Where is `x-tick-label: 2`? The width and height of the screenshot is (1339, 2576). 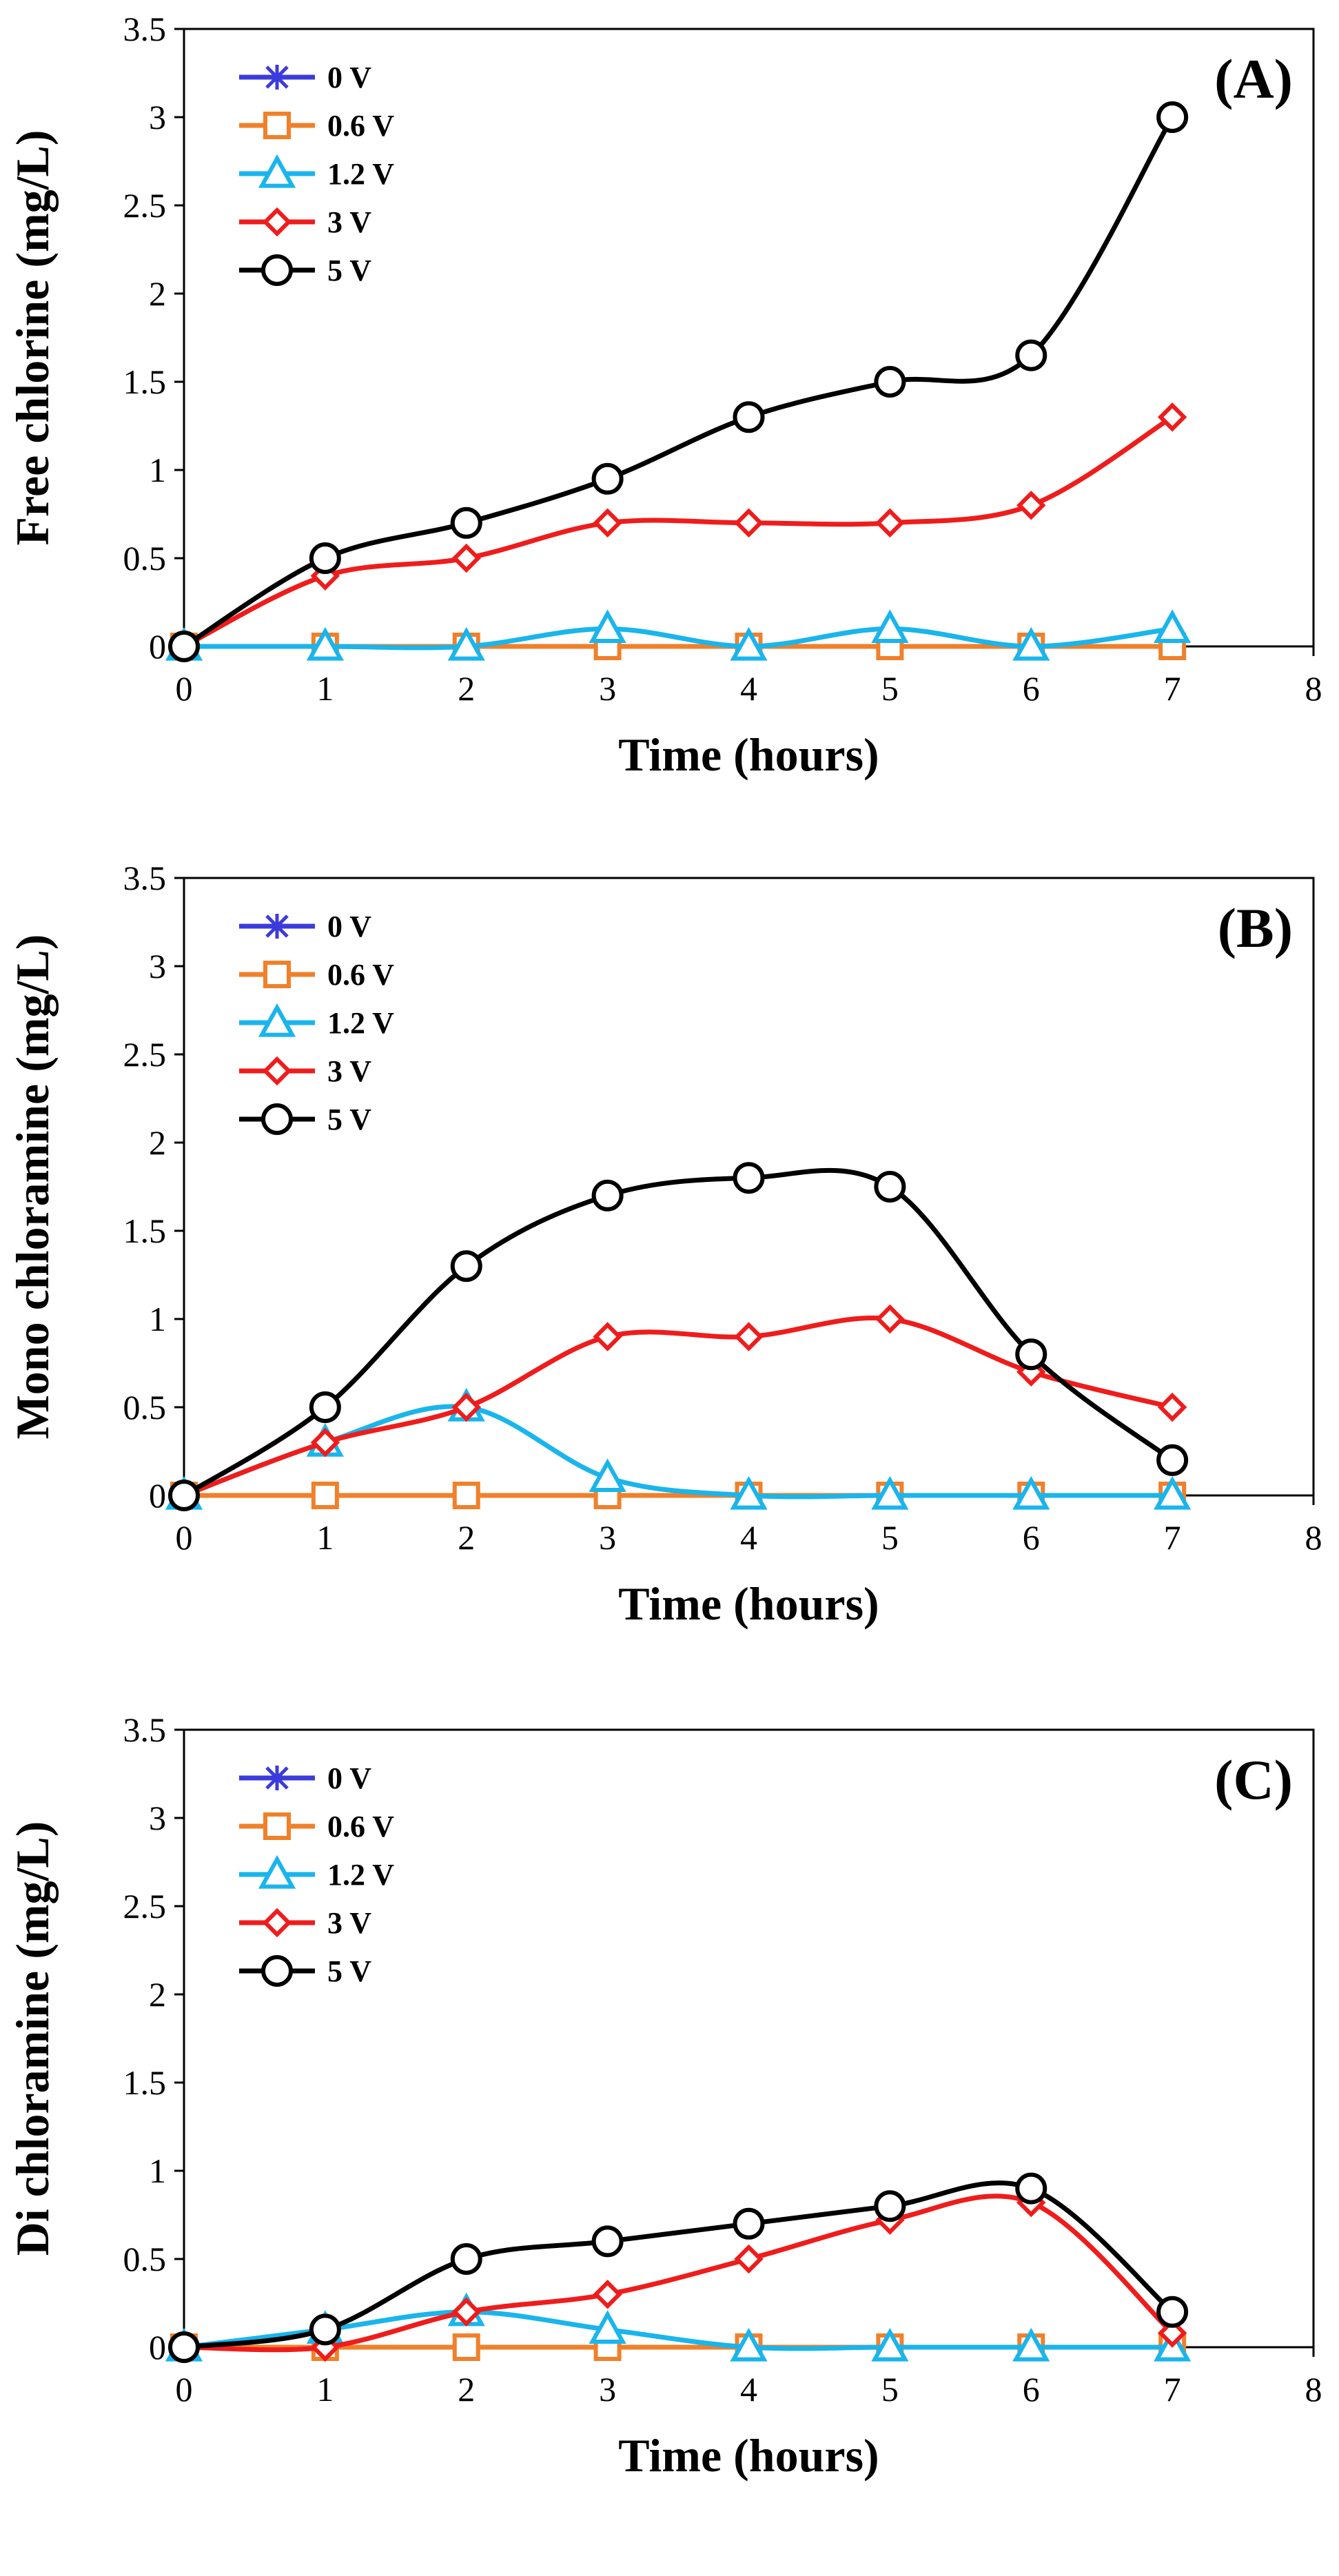 x-tick-label: 2 is located at coordinates (466, 1537).